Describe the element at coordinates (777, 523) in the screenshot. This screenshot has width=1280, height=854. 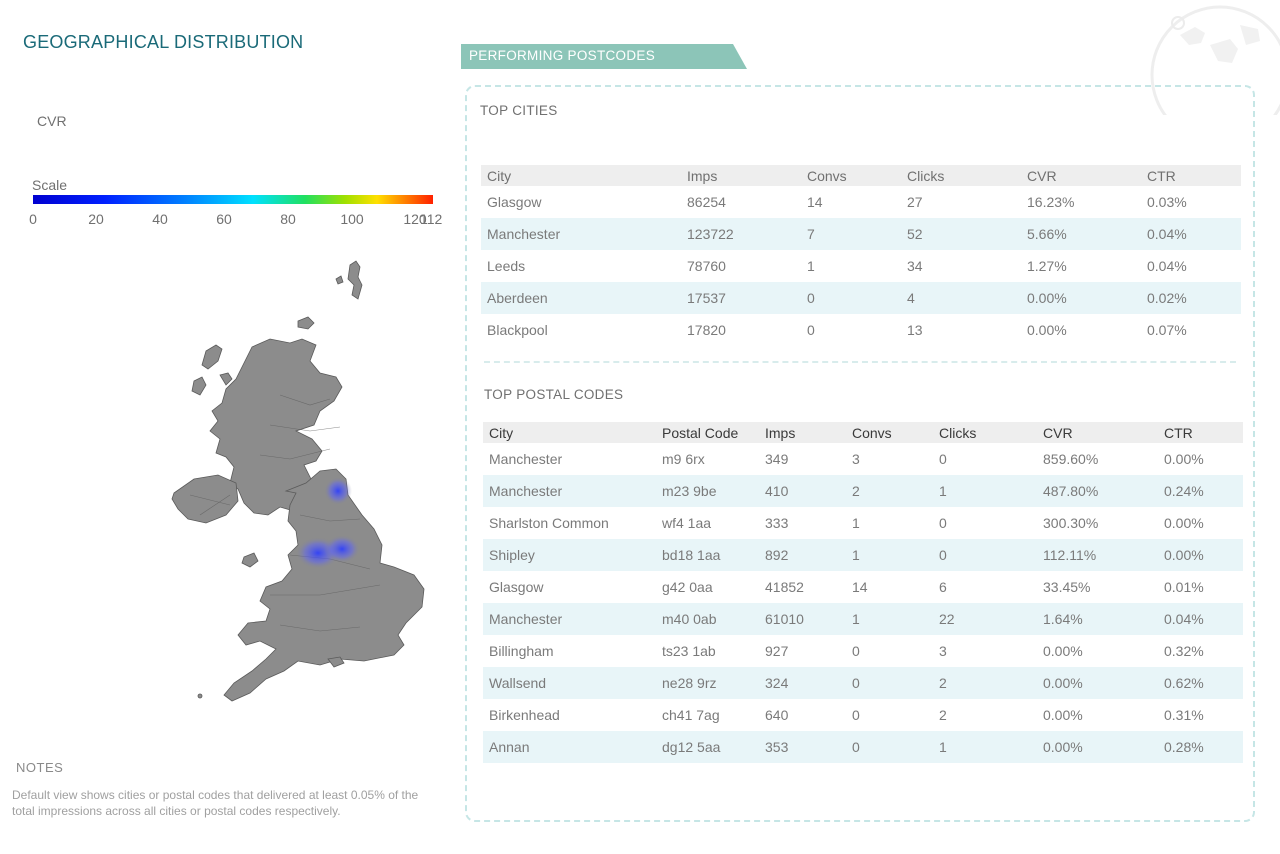
I see `table-cell: 333` at that location.